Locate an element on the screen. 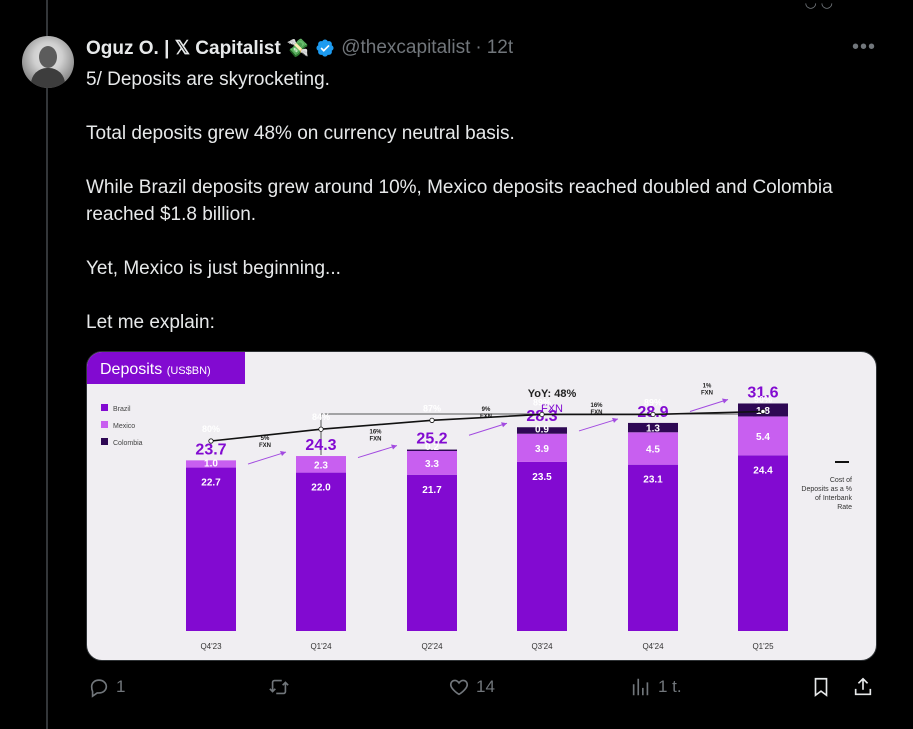 This screenshot has width=913, height=729. bar-value-label: 1.0 is located at coordinates (211, 464).